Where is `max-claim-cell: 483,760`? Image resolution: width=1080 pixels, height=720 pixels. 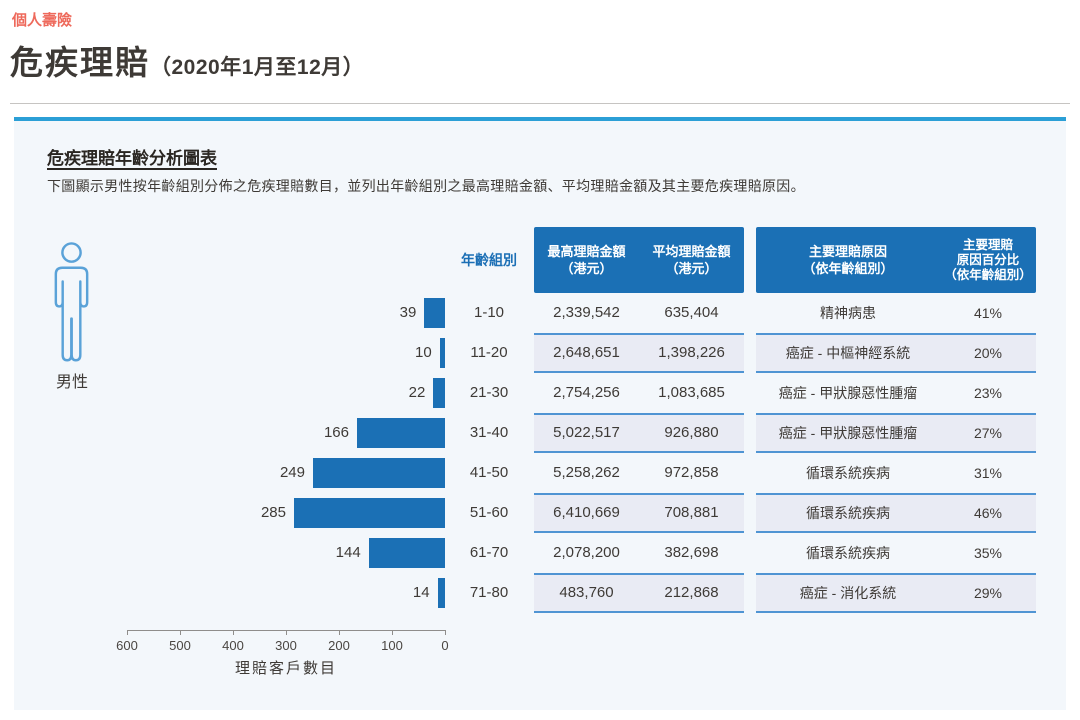
max-claim-cell: 483,760 is located at coordinates (586, 592).